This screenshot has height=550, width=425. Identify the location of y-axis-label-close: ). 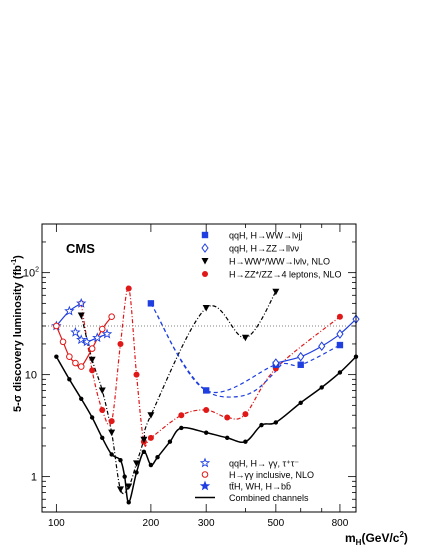
(18, 257).